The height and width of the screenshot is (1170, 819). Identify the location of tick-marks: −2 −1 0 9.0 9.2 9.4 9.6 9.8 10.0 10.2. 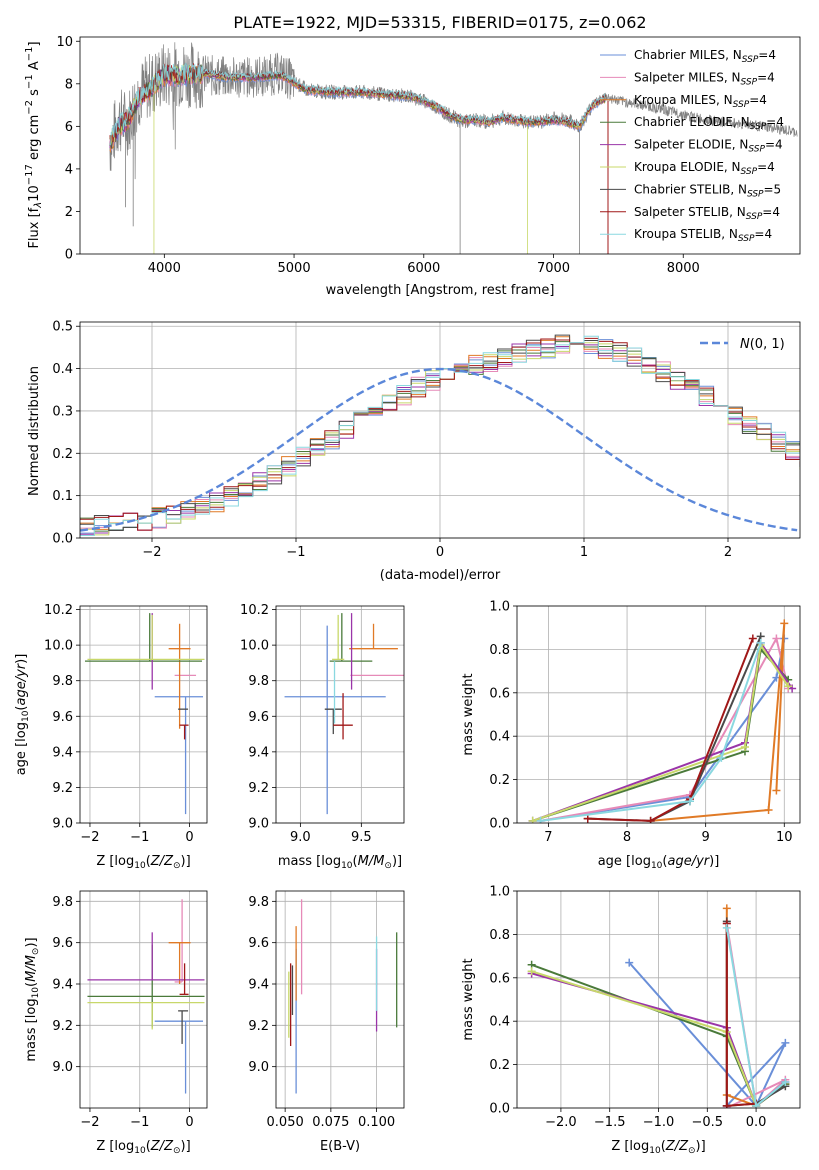
(119, 724).